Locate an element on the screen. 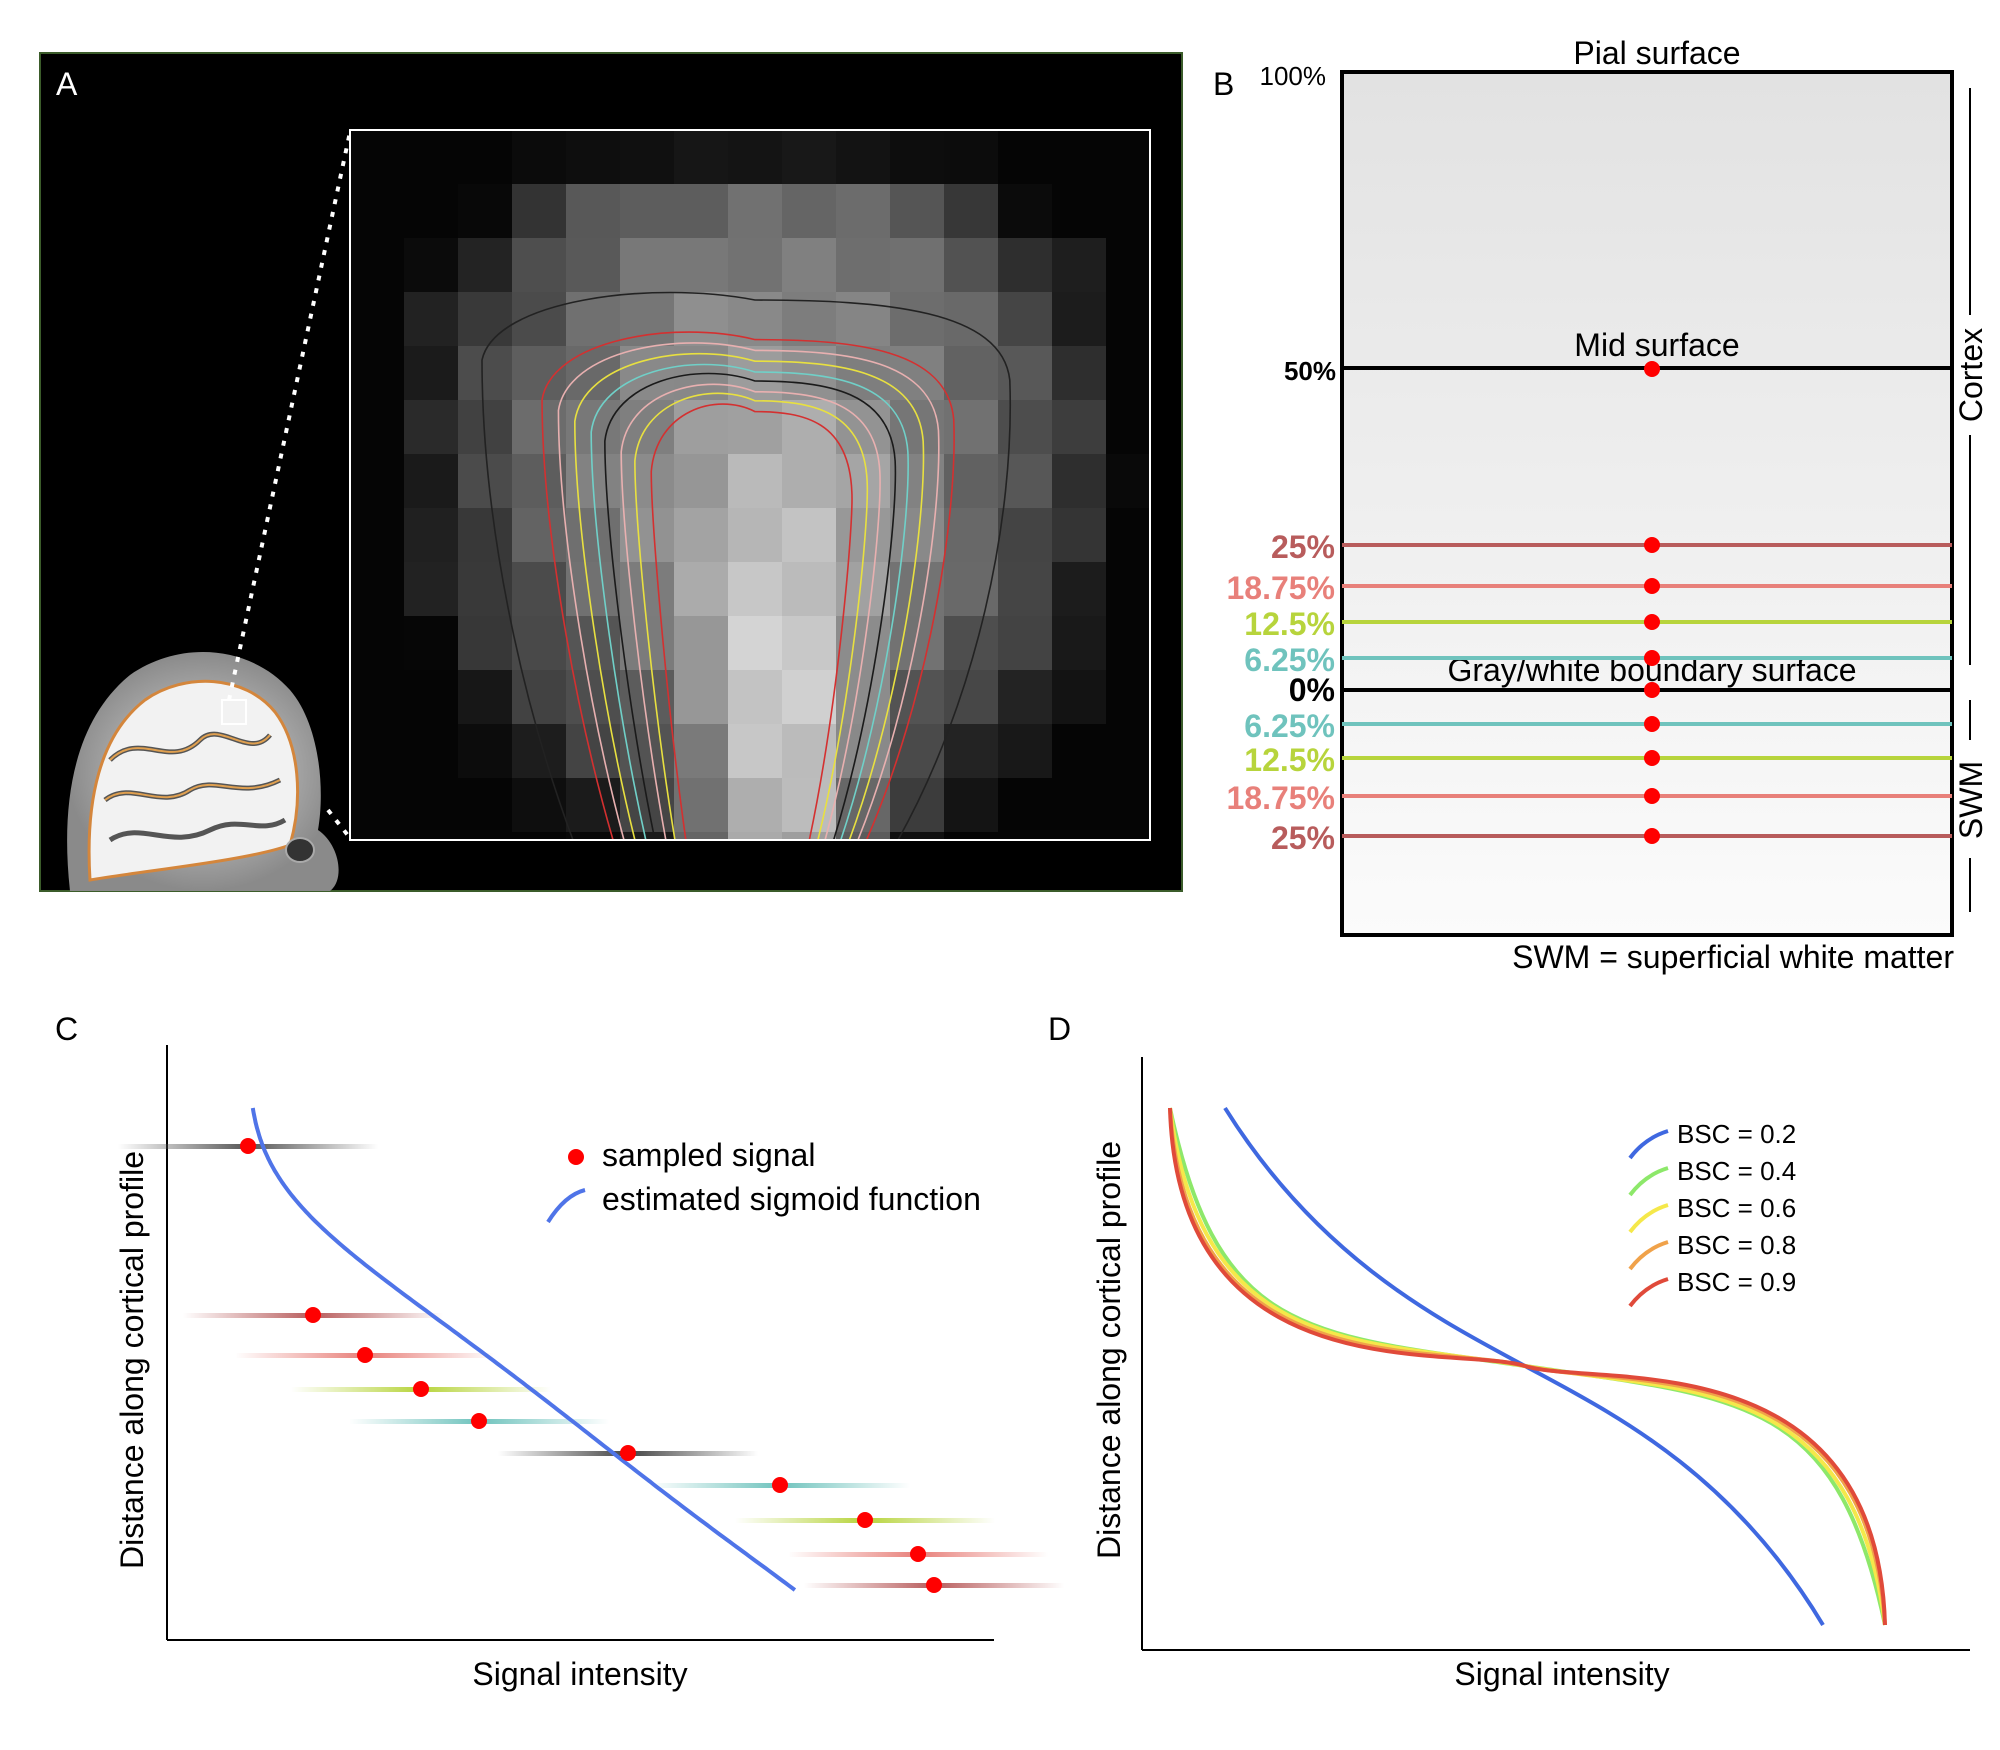  swm-level-label-0: 6.25% is located at coordinates (1289, 726).